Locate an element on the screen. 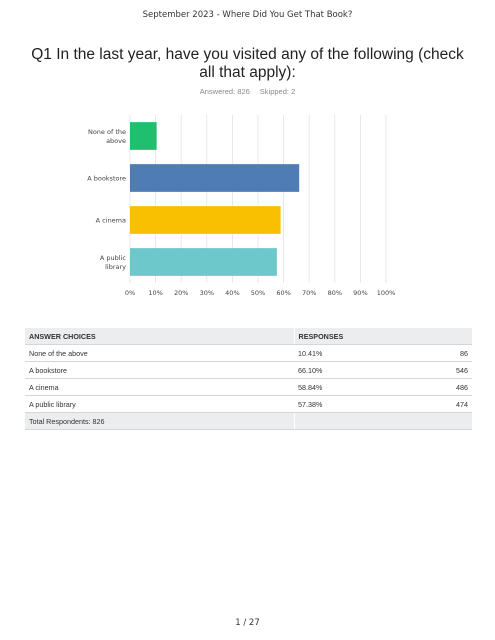  choice-cell: None of the above is located at coordinates (159, 353).